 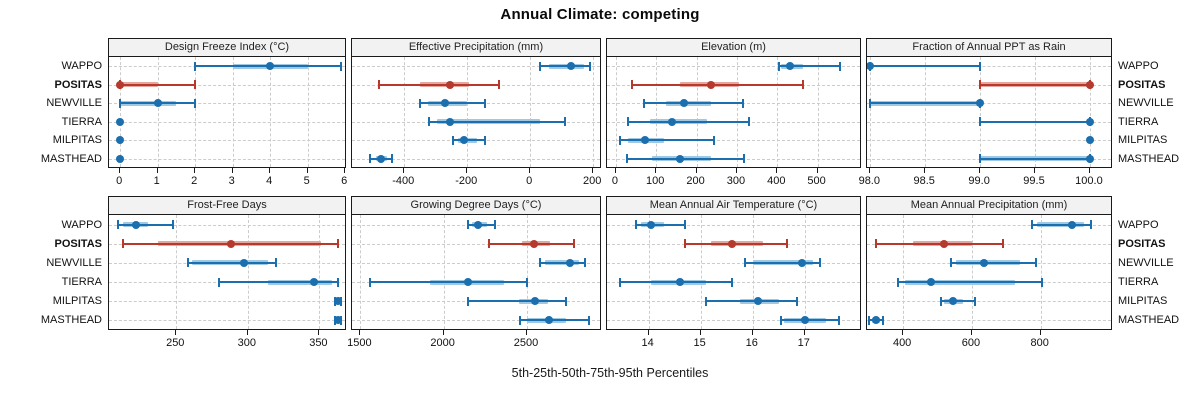 What do you see at coordinates (924, 181) in the screenshot?
I see `axis-tick-label: 98.5` at bounding box center [924, 181].